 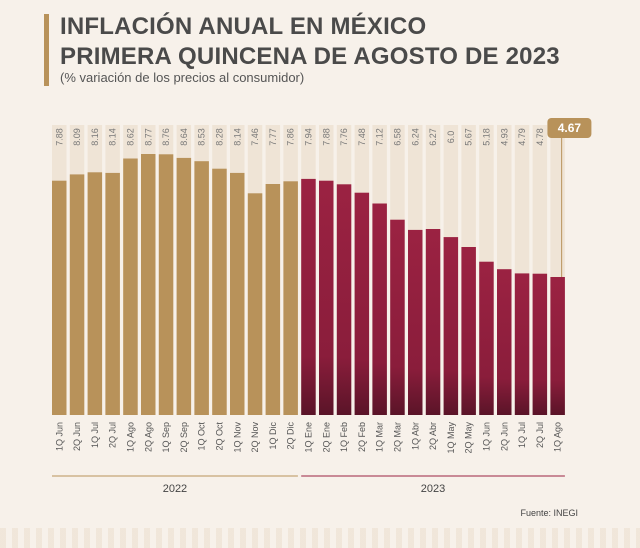 I want to click on category-tick-label: 1Q Mar, so click(x=380, y=437).